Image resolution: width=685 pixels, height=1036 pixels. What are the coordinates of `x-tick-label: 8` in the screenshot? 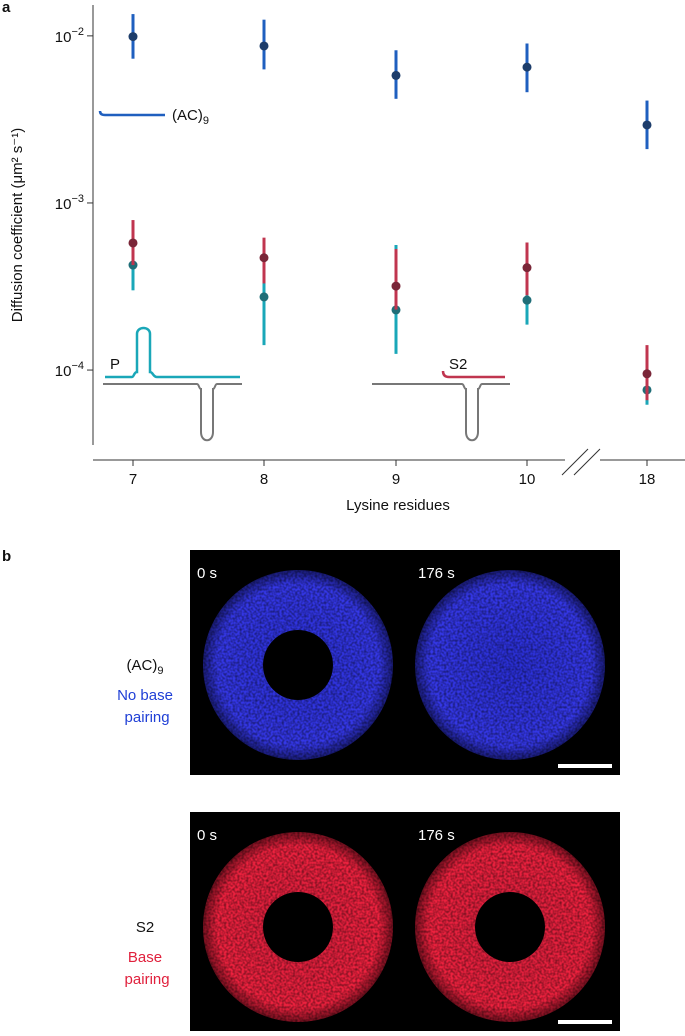 It's located at (264, 479).